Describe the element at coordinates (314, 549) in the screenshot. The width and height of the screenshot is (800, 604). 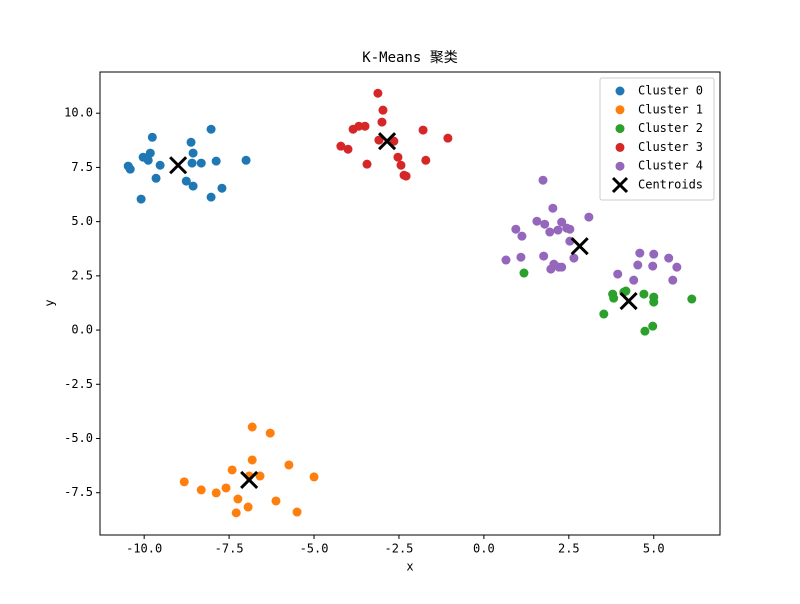
I see `x-tick-label: -5.0` at that location.